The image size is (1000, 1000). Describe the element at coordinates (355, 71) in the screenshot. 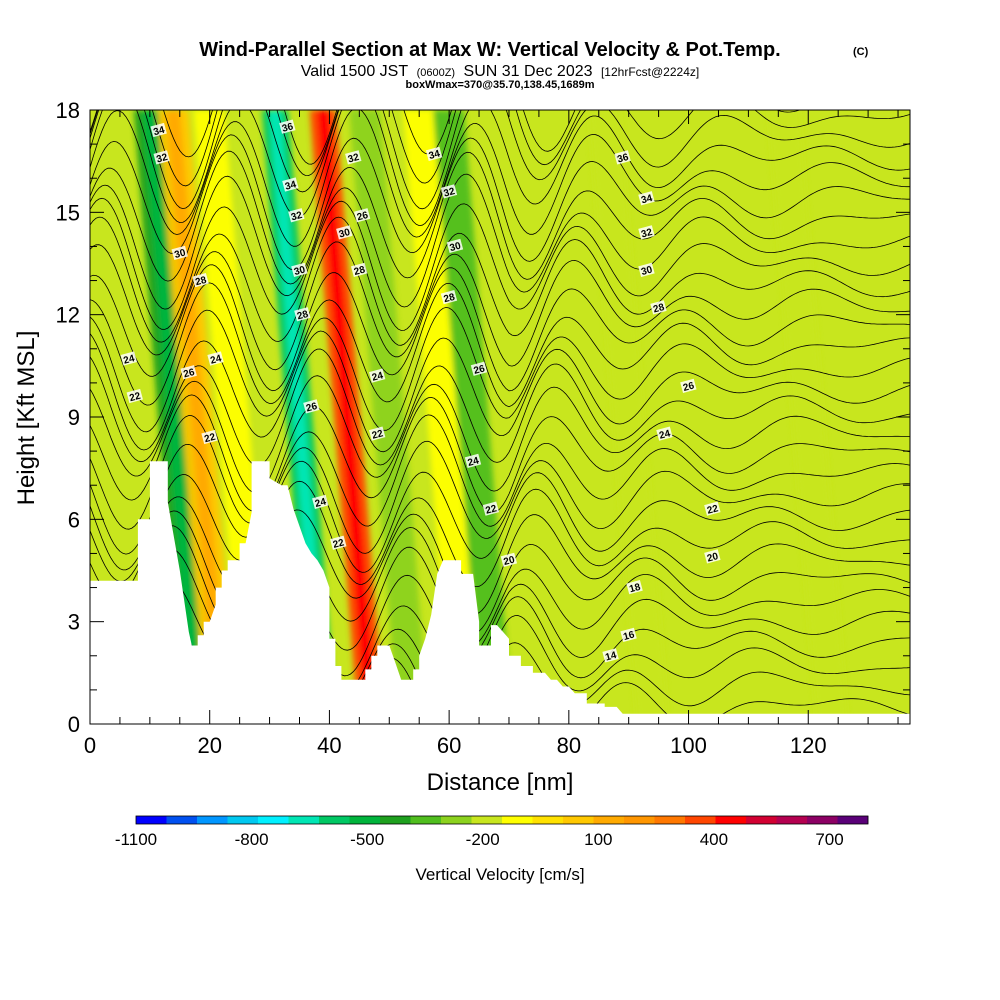

I see `subtitle-valid: Valid 1500 JST` at that location.